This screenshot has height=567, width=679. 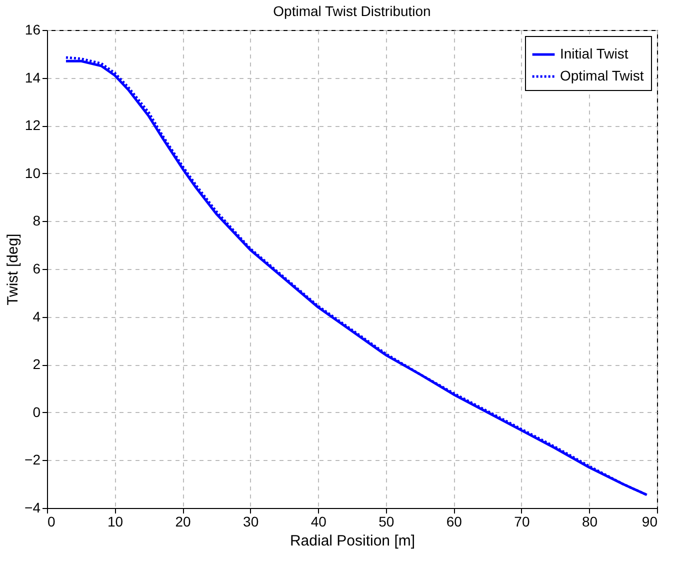 I want to click on y-tick-label: 4, so click(x=36, y=316).